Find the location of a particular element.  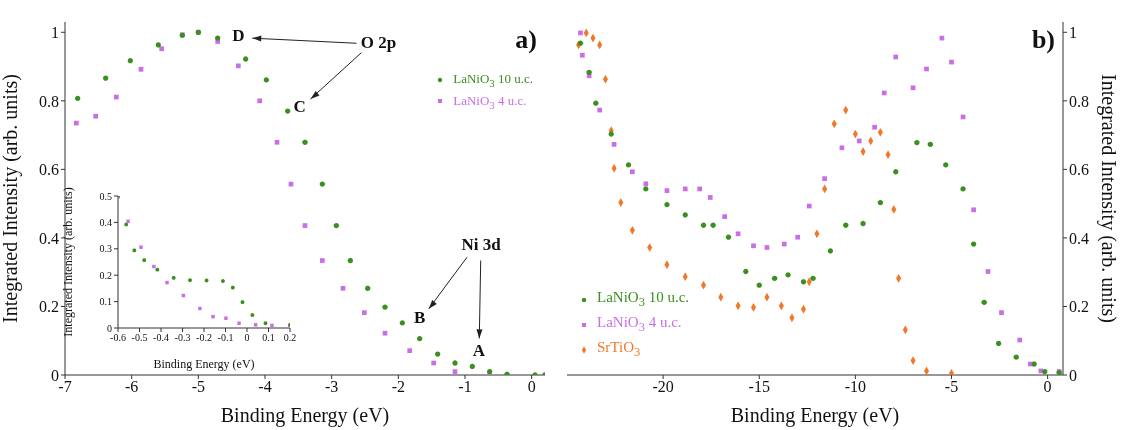

x-tick-label: -2 is located at coordinates (398, 387).